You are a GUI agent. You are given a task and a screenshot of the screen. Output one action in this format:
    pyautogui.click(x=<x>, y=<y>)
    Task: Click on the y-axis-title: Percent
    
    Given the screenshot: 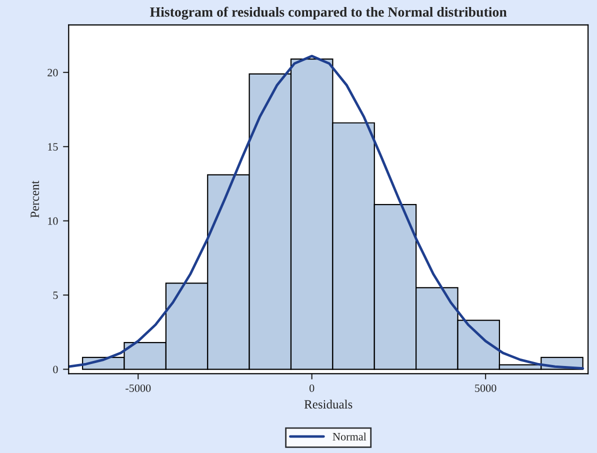 What is the action you would take?
    pyautogui.click(x=35, y=199)
    